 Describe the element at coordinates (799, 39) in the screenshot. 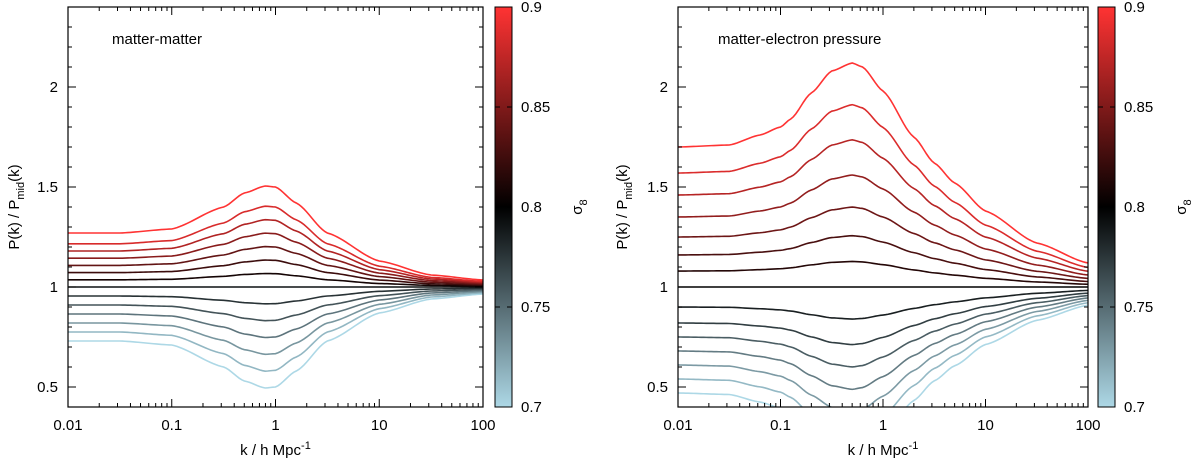

I see `panel-title: matter-electron pressure` at that location.